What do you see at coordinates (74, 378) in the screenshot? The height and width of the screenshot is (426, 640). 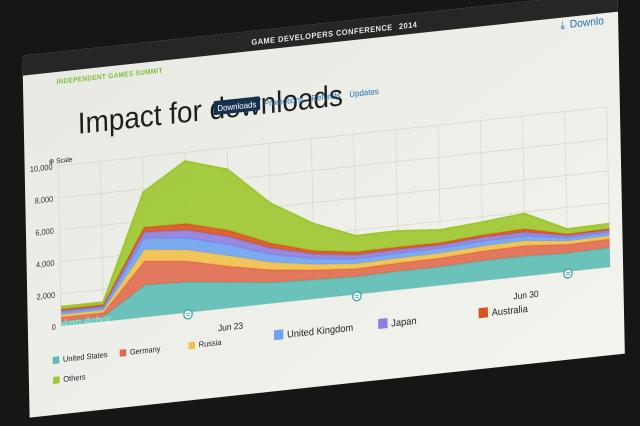 I see `legend-label: Others` at bounding box center [74, 378].